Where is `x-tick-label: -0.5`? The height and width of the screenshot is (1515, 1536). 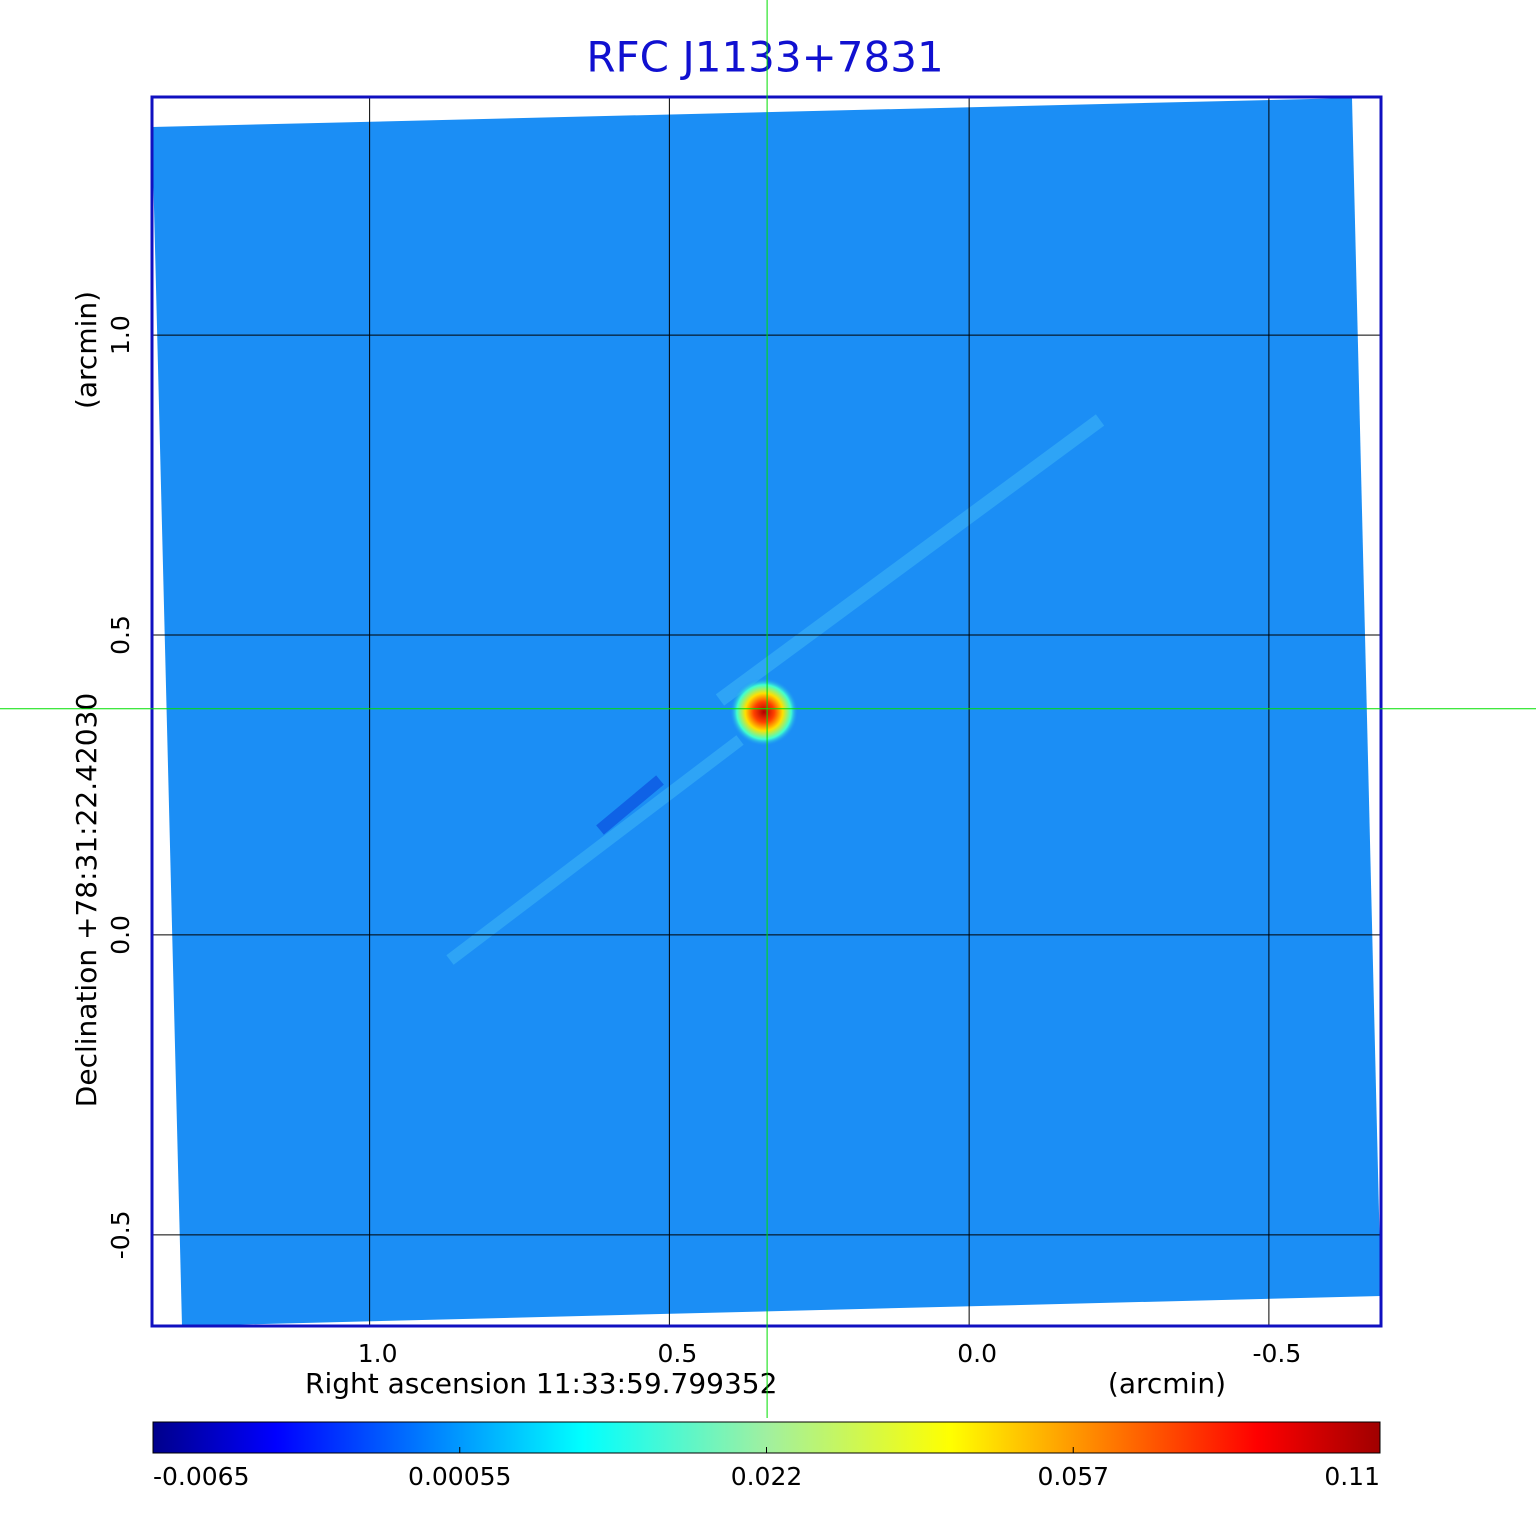 x-tick-label: -0.5 is located at coordinates (1277, 1353).